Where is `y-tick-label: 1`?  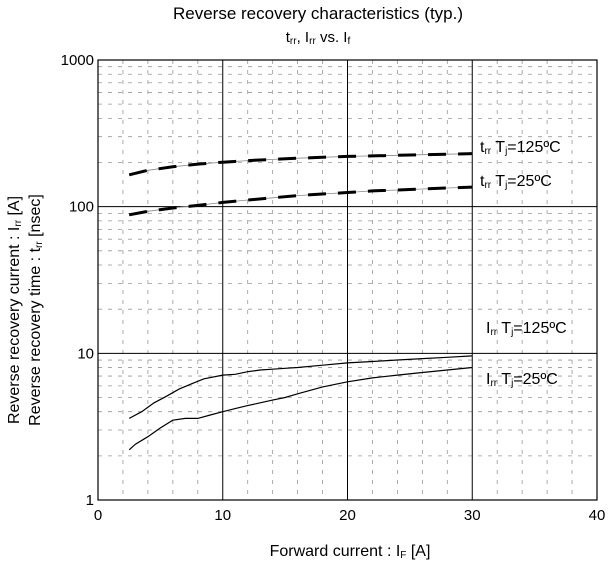 y-tick-label: 1 is located at coordinates (90, 500).